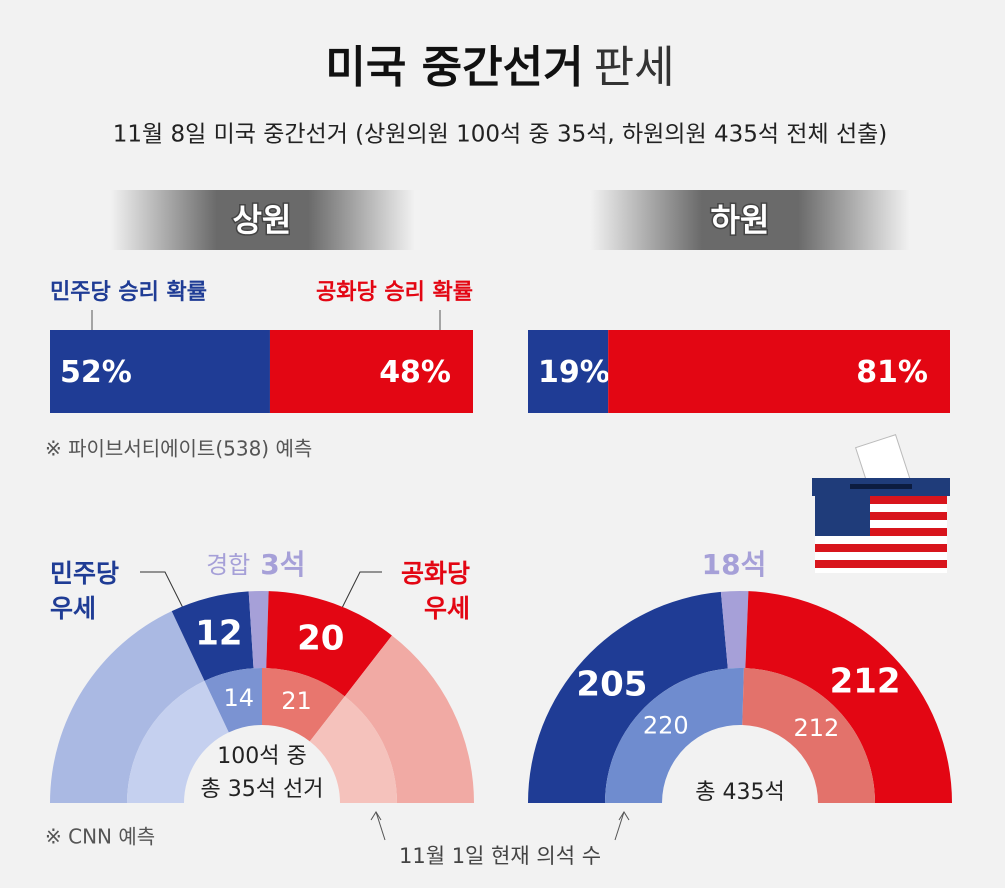  What do you see at coordinates (228, 565) in the screenshot?
I see `tossup-prefix: 경합` at bounding box center [228, 565].